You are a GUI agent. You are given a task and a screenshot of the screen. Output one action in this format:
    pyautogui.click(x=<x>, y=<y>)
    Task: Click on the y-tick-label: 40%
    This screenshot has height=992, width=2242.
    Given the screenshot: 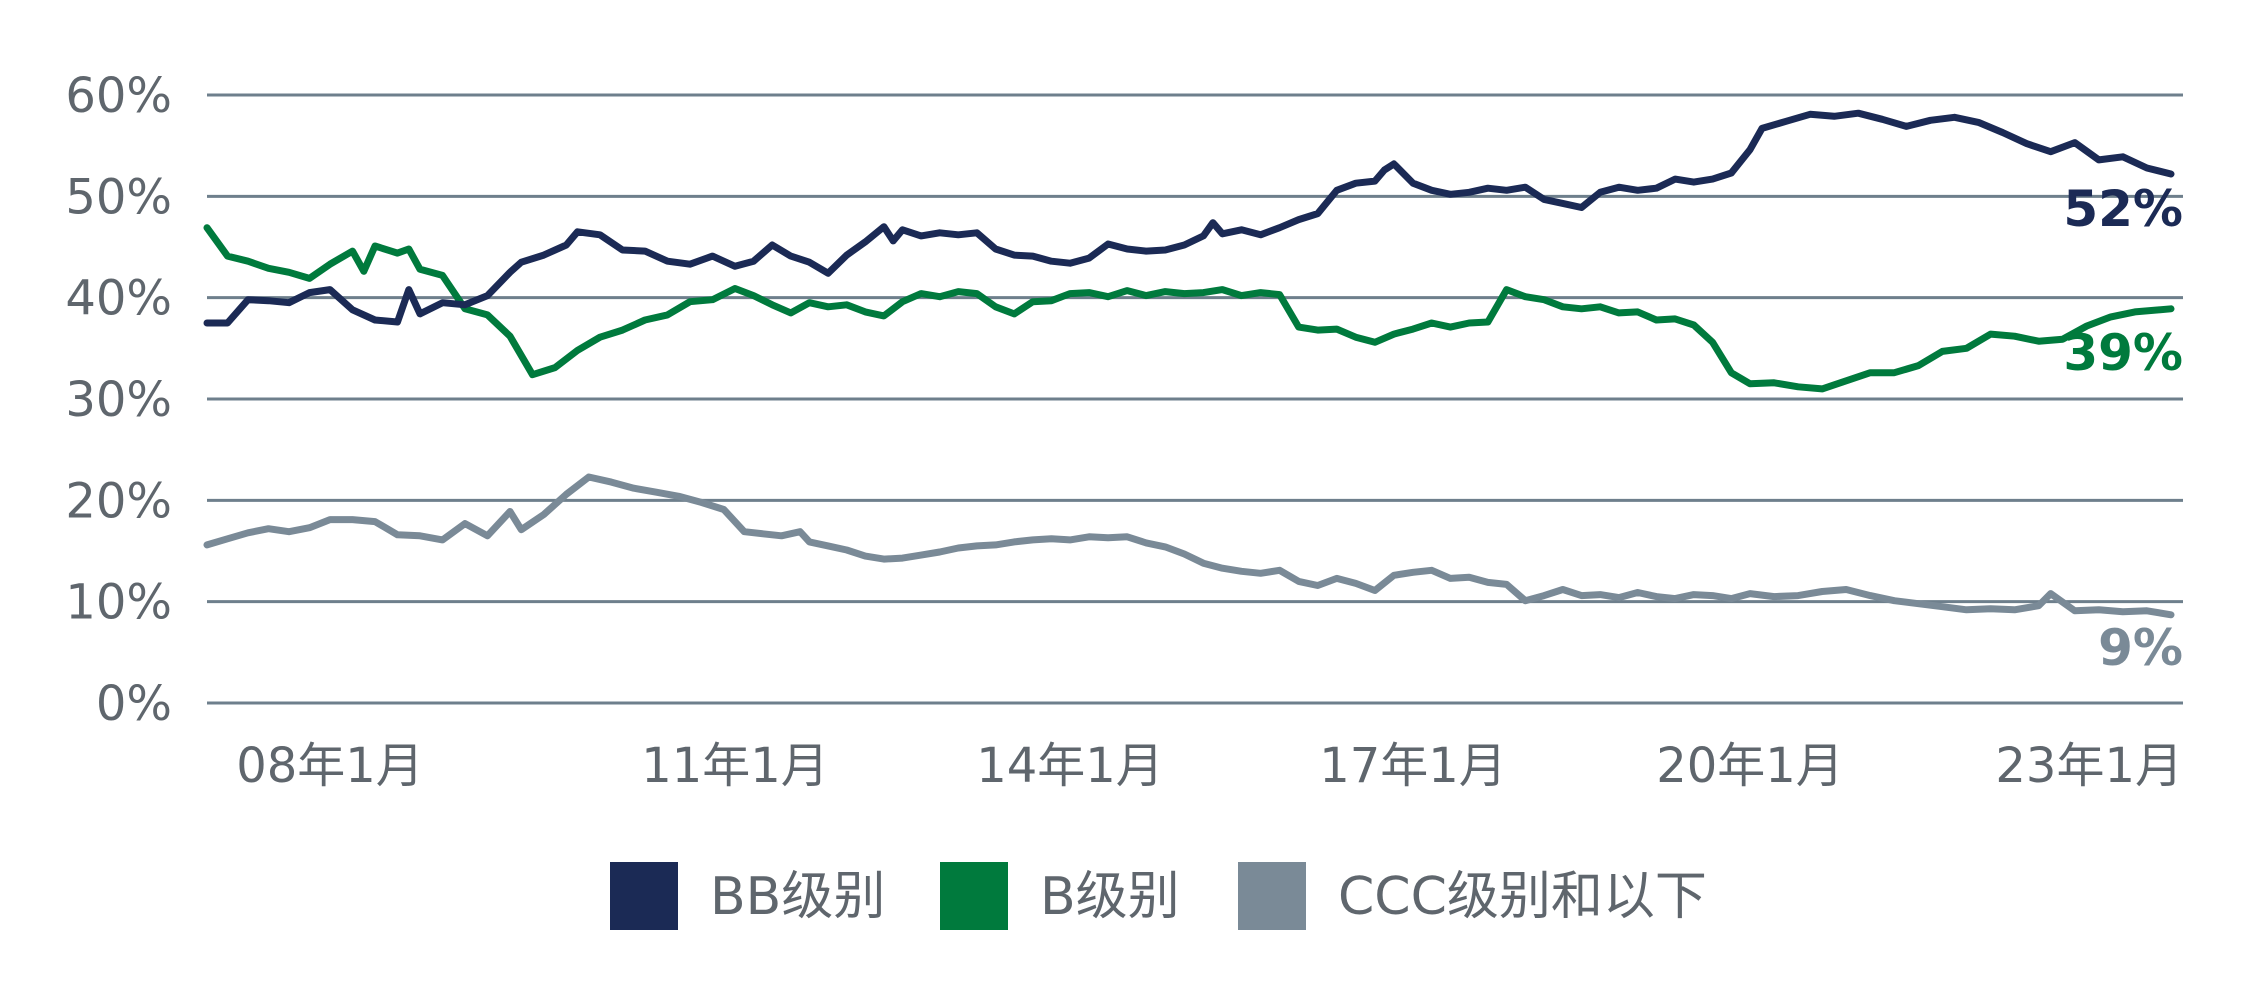 What is the action you would take?
    pyautogui.click(x=118, y=299)
    